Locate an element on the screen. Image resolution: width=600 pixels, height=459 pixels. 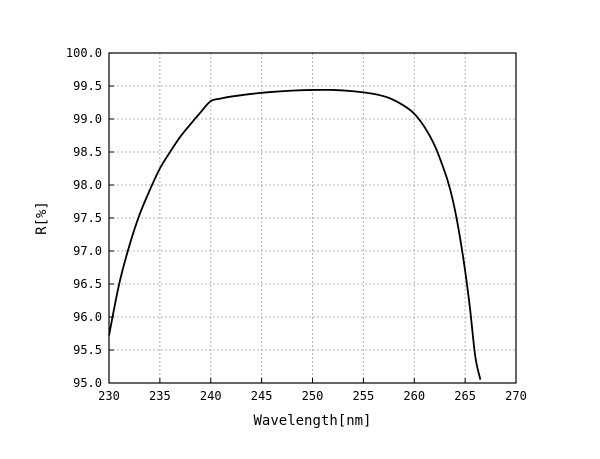
y-tick-label: 99.5 is located at coordinates (87, 86).